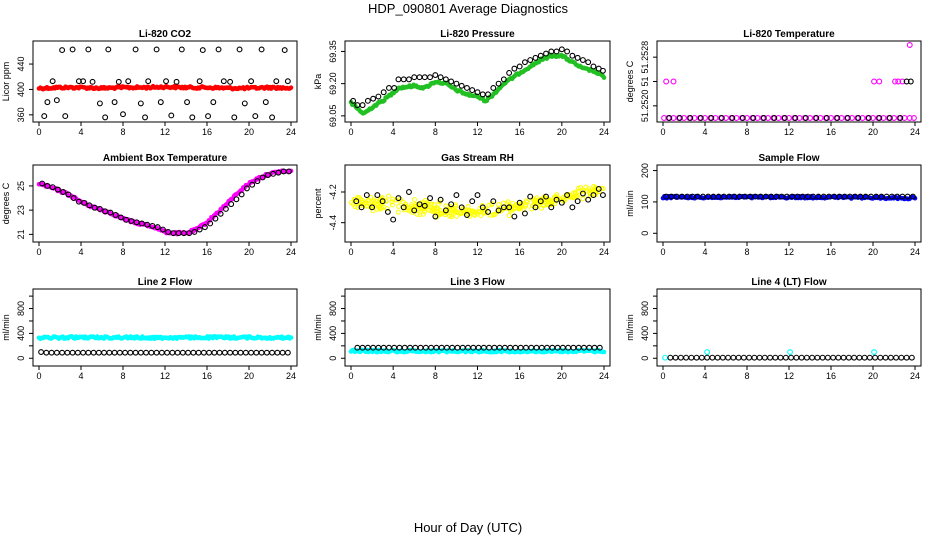 This screenshot has width=936, height=540. I want to click on series-licor-temp-magenta, so click(789, 81).